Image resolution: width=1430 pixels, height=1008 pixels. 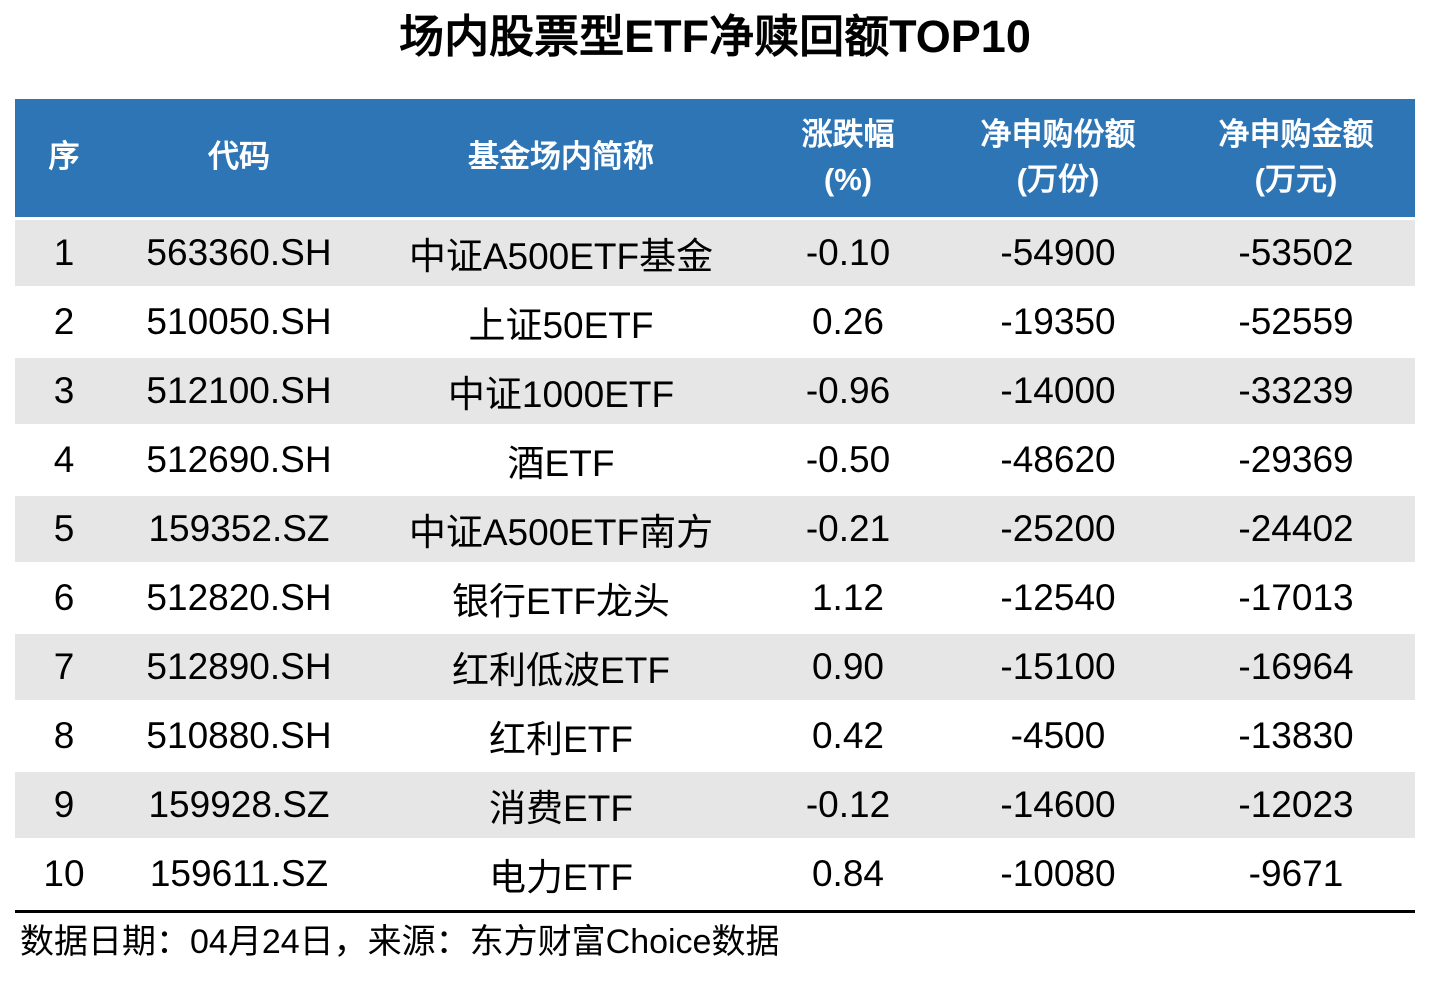 What do you see at coordinates (561, 597) in the screenshot?
I see `cell-name: 银行ETF龙头` at bounding box center [561, 597].